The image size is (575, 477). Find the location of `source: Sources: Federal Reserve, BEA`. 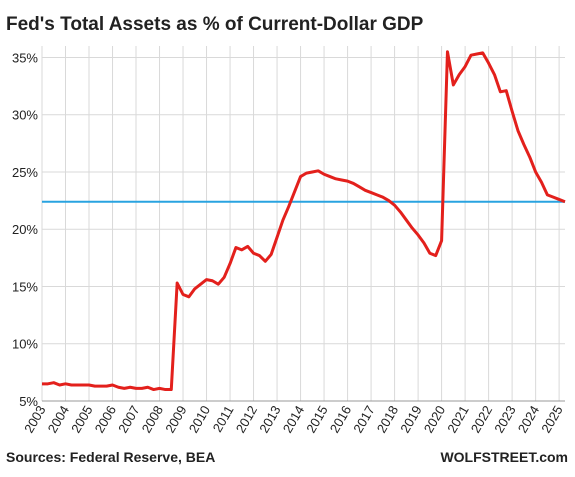

source: Sources: Federal Reserve, BEA is located at coordinates (110, 457).